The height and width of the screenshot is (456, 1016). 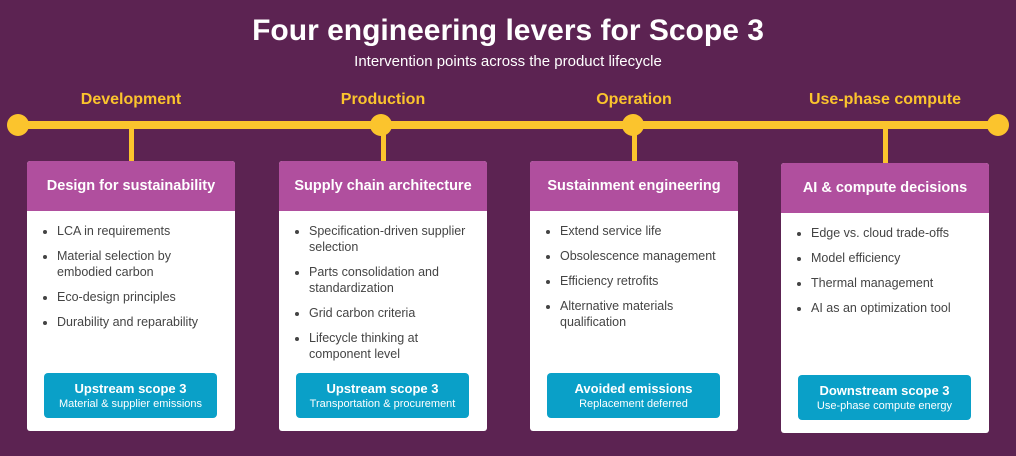 What do you see at coordinates (508, 30) in the screenshot?
I see `page-title: Four engineering levers for Scope 3` at bounding box center [508, 30].